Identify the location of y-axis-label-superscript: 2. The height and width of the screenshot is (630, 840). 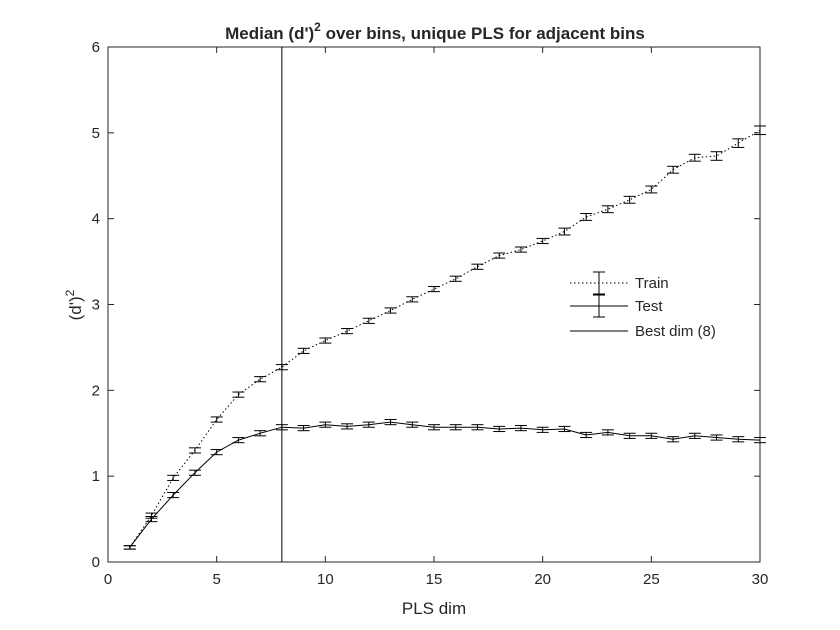
(70, 292).